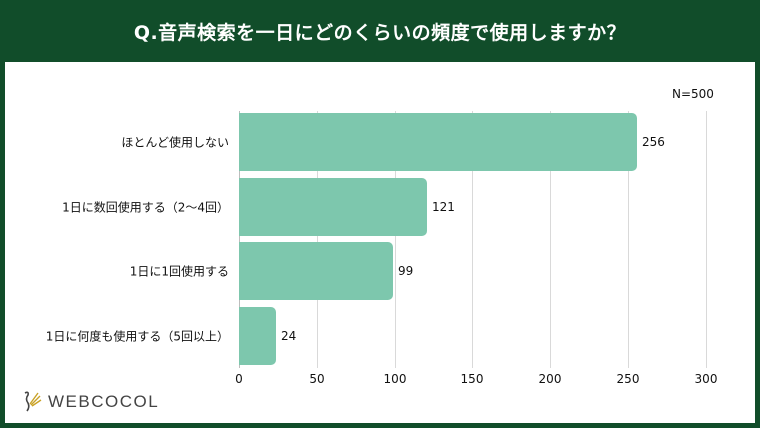 The width and height of the screenshot is (760, 428). What do you see at coordinates (406, 271) in the screenshot?
I see `value-label: 99` at bounding box center [406, 271].